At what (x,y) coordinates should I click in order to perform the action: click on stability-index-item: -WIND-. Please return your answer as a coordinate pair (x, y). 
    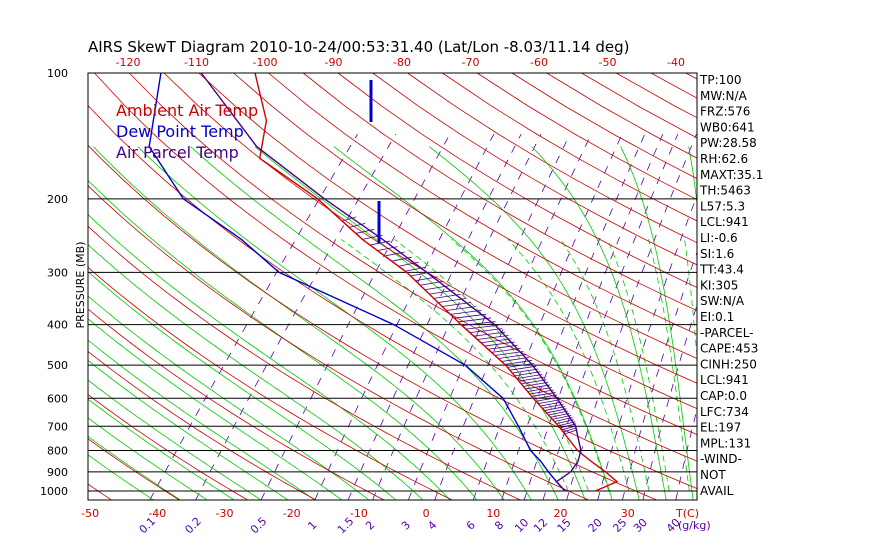
    Looking at the image, I should click on (721, 459).